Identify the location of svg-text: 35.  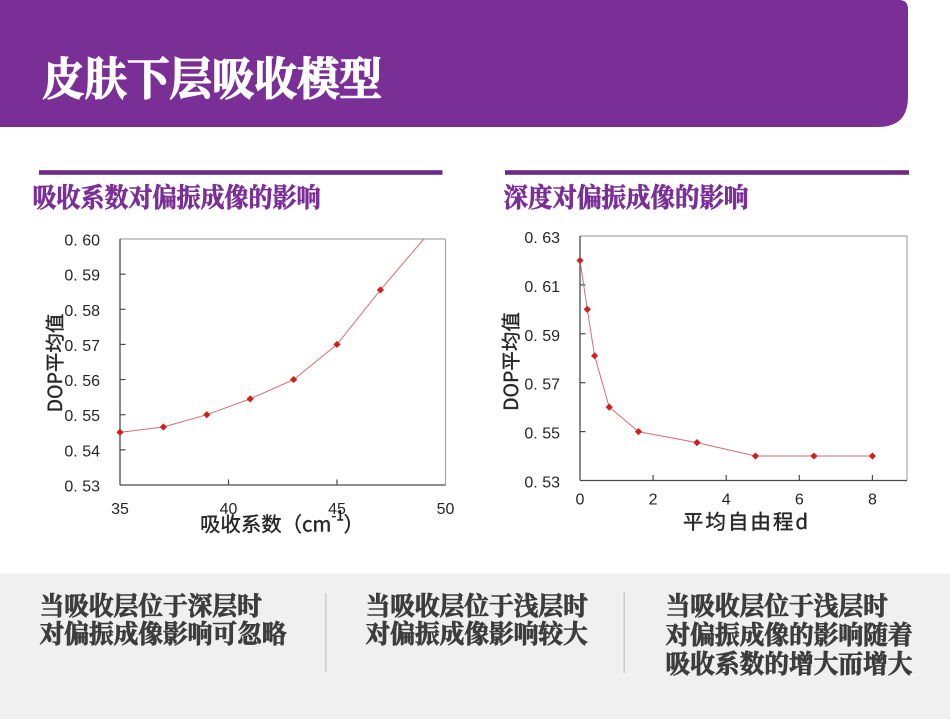
(120, 509).